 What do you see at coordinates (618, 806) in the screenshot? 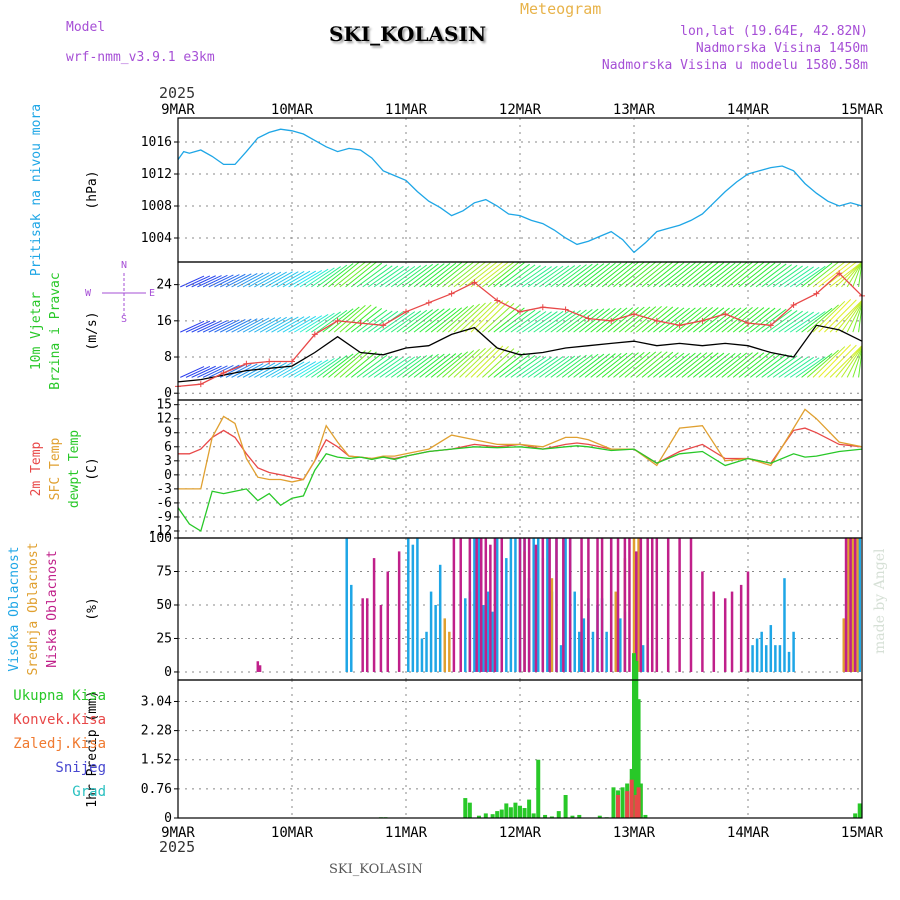
I see `bar-konvek-kisa` at bounding box center [618, 806].